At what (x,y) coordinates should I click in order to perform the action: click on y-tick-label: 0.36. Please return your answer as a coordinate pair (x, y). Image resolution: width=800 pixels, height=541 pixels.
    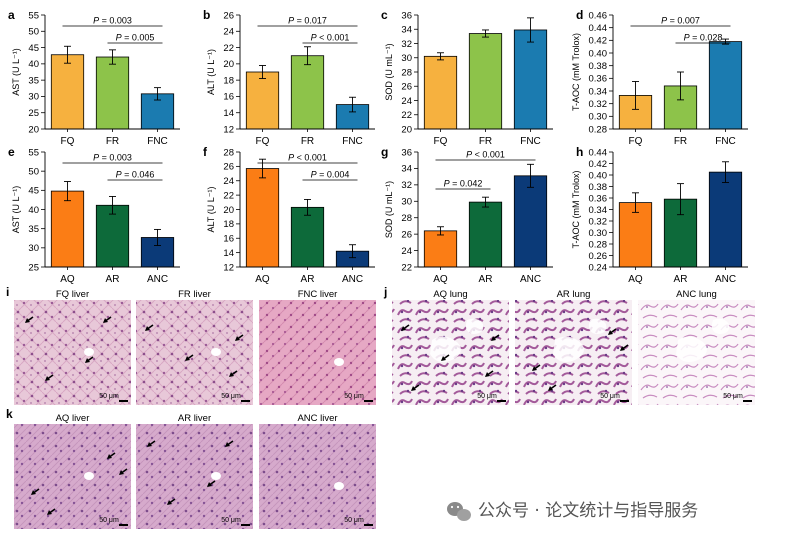
    Looking at the image, I should click on (598, 198).